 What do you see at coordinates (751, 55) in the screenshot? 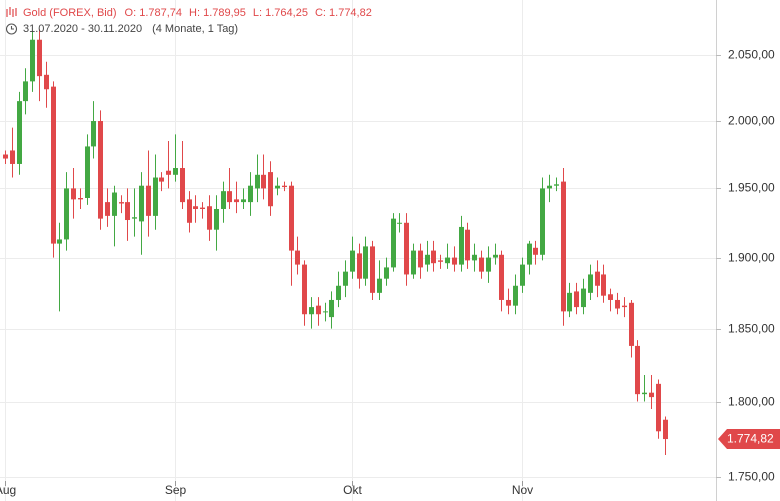
I see `y-tick-label: 2.050,00` at bounding box center [751, 55].